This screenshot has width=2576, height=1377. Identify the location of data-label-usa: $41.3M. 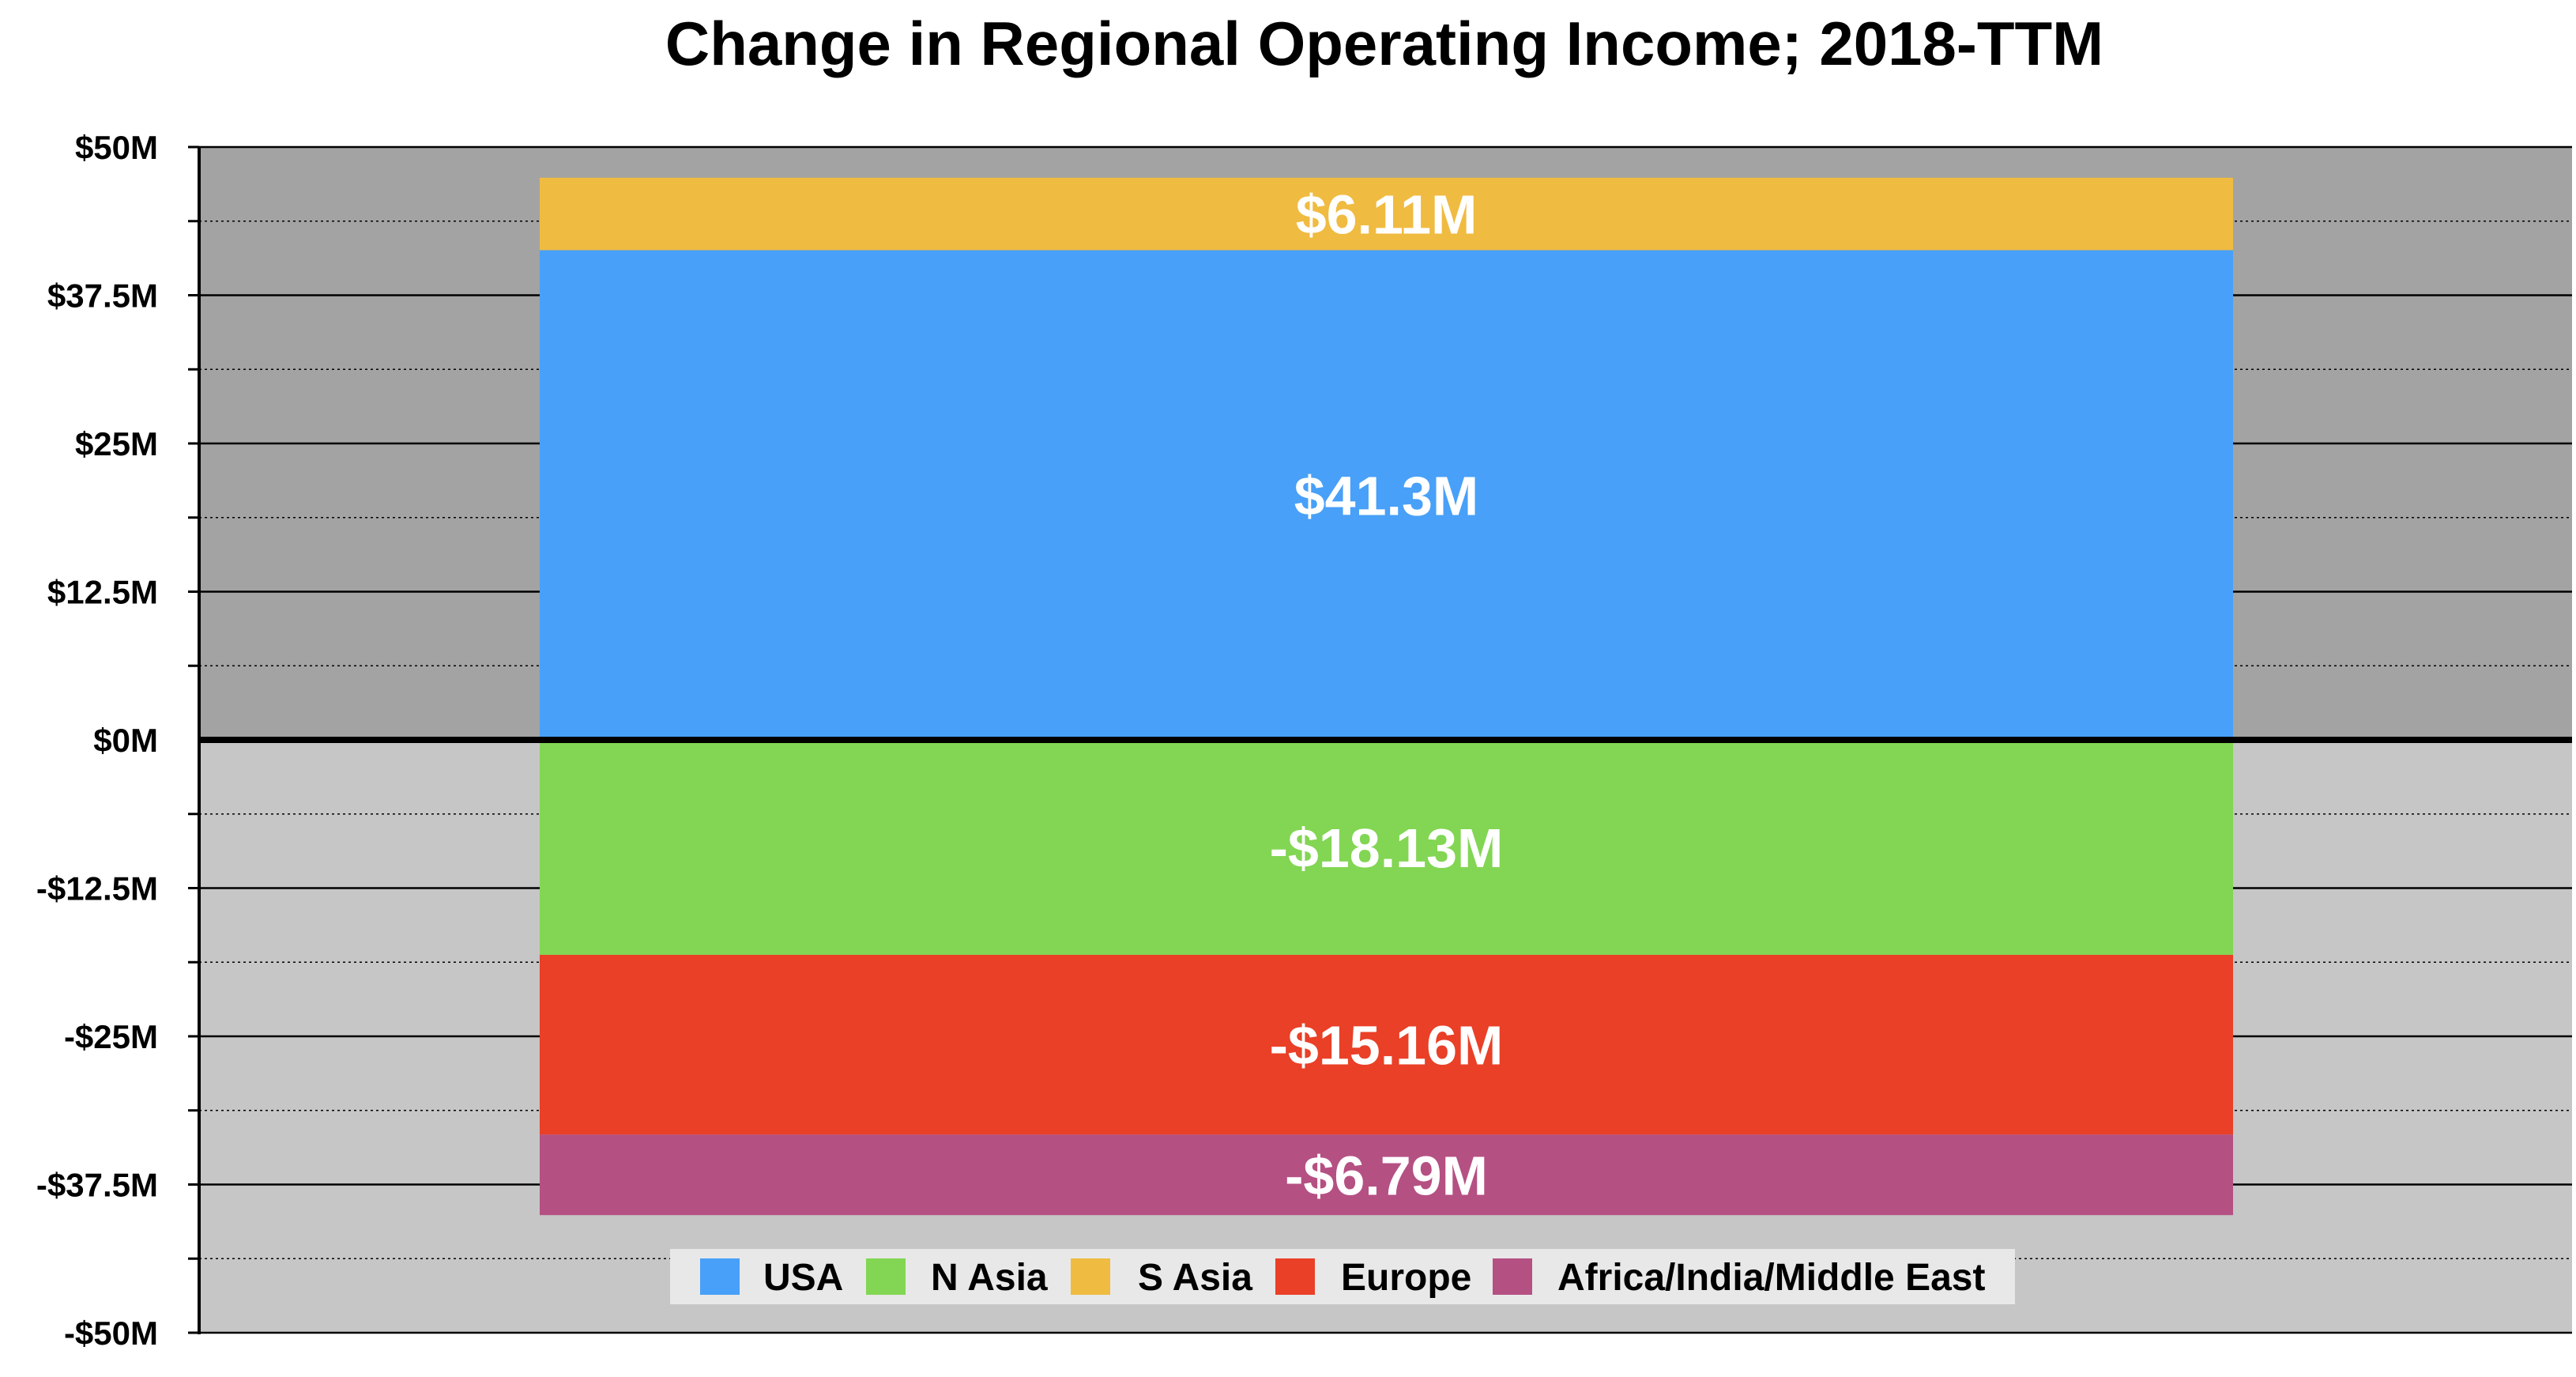
(1386, 495).